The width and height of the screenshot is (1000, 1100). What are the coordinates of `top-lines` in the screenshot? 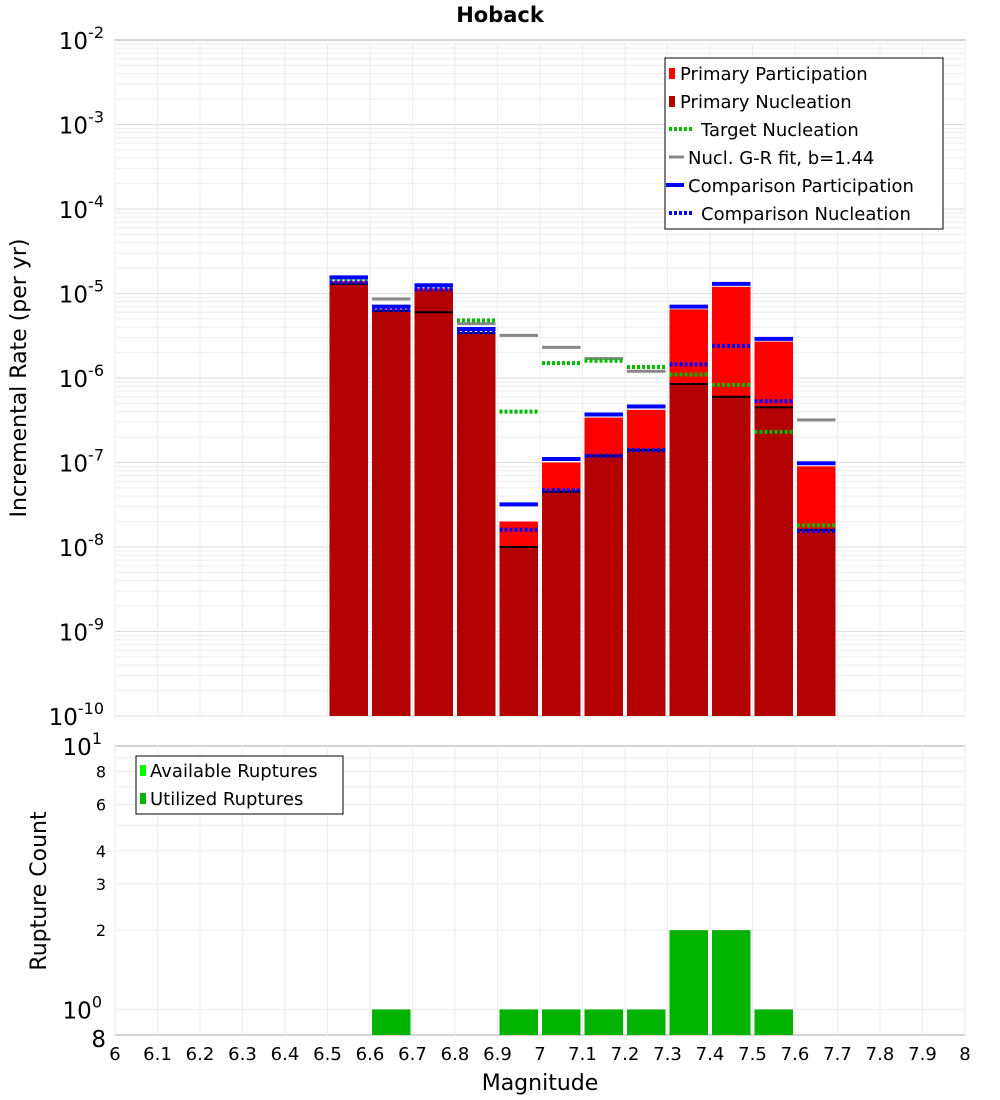 It's located at (582, 411).